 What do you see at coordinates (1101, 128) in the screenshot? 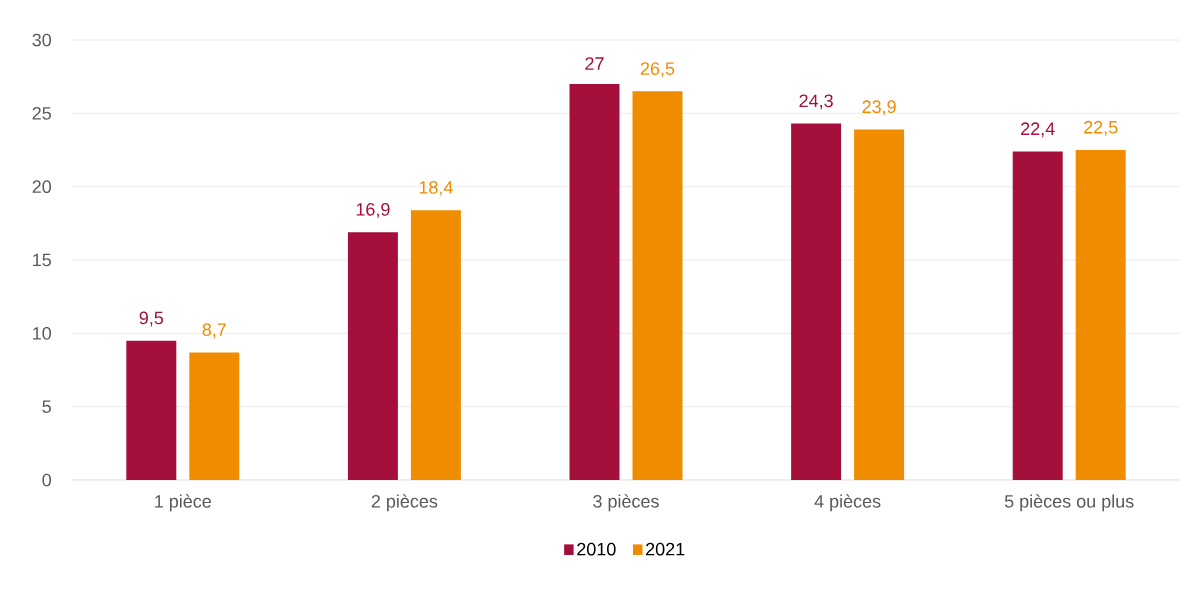
I see `data-label: 22,5` at bounding box center [1101, 128].